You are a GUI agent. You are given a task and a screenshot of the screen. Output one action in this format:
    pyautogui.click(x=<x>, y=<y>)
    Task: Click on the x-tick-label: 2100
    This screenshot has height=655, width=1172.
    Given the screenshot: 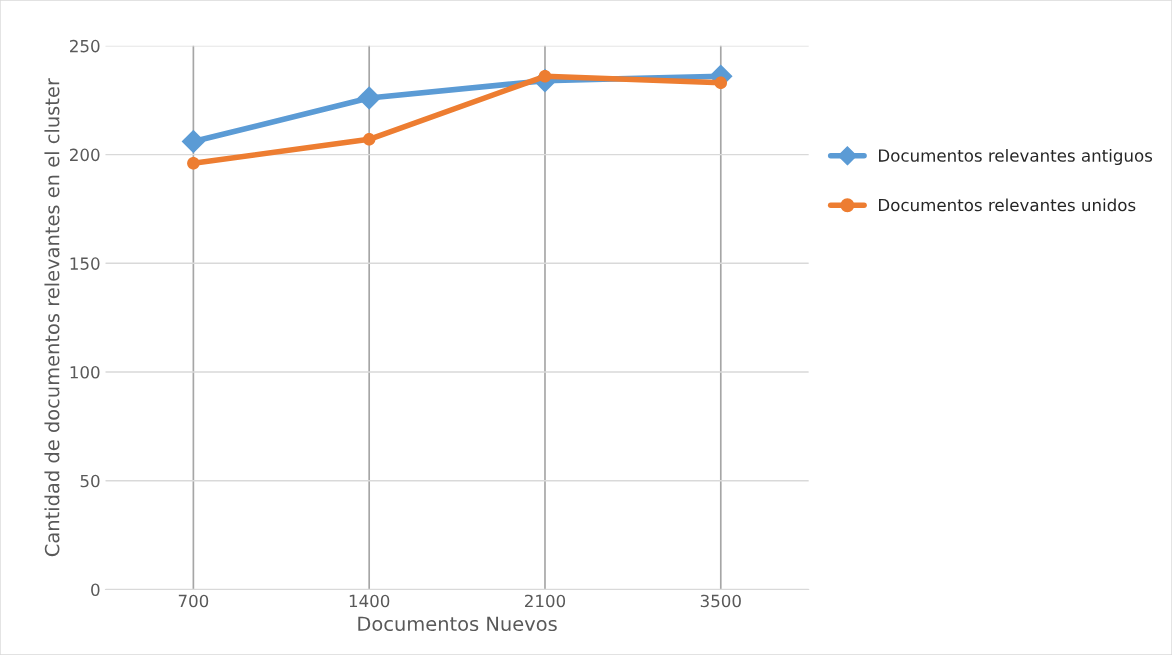 What is the action you would take?
    pyautogui.click(x=545, y=601)
    